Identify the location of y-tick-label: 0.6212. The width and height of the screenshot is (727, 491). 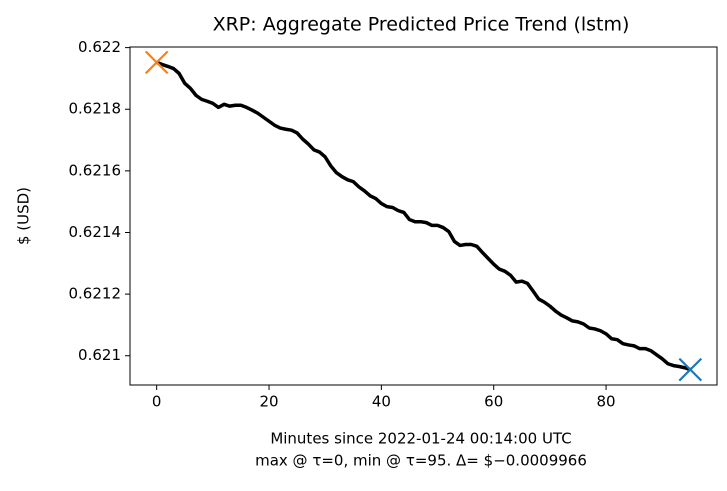
(95, 294).